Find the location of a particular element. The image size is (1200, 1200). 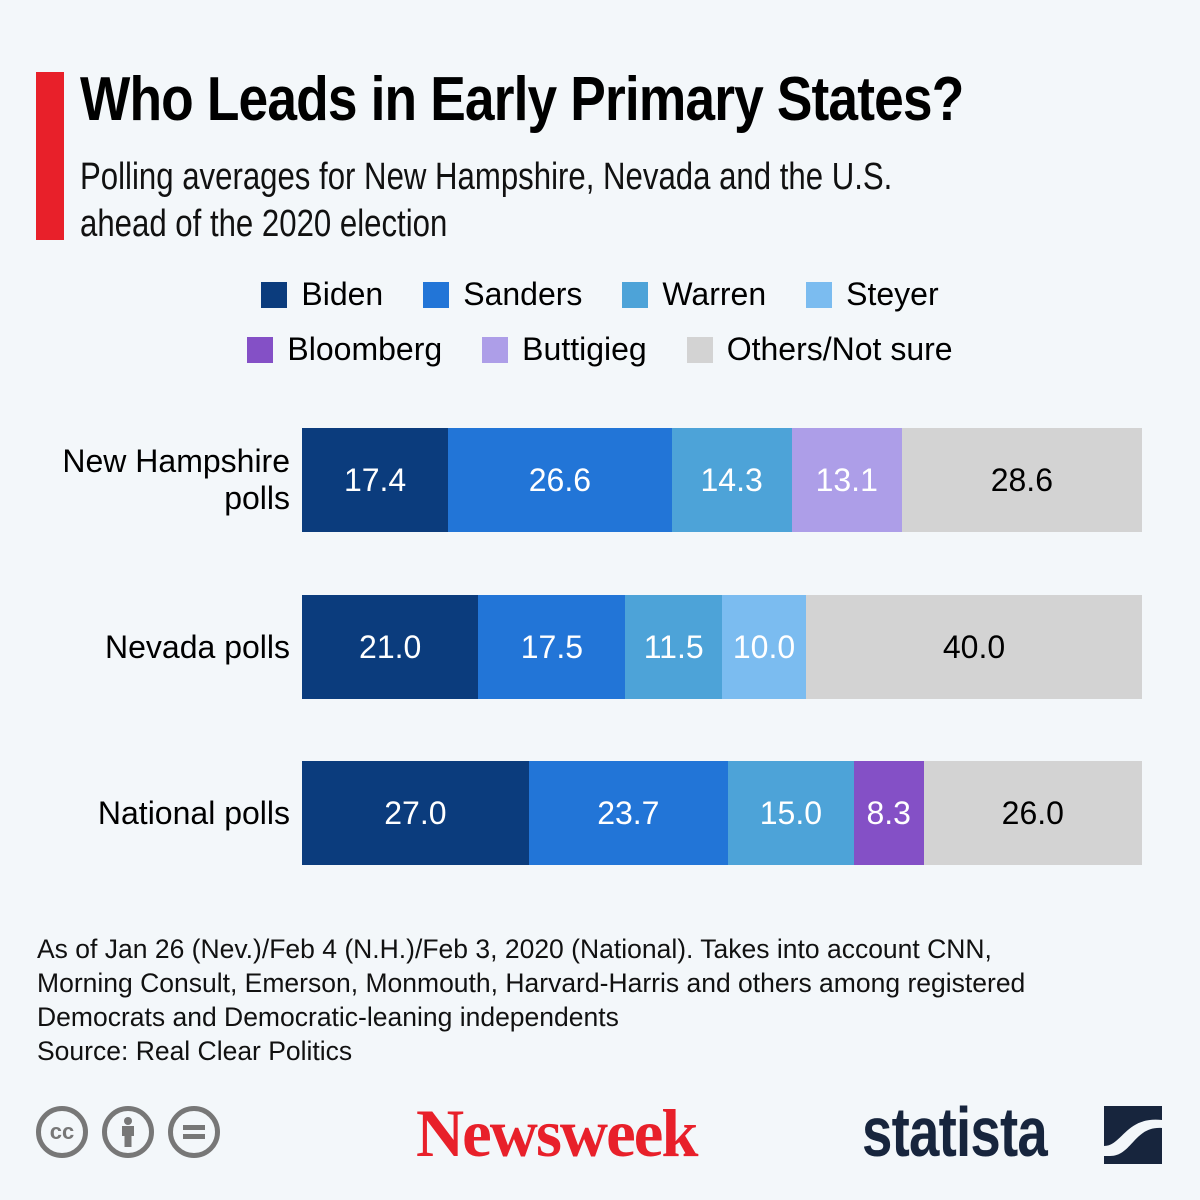

data-label: 26.6 is located at coordinates (560, 479).